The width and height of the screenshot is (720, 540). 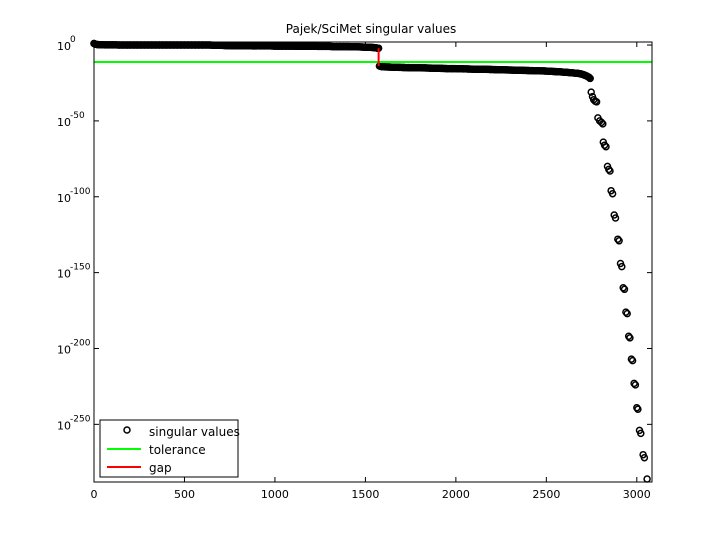 What do you see at coordinates (127, 430) in the screenshot?
I see `legend-marker-singular-values` at bounding box center [127, 430].